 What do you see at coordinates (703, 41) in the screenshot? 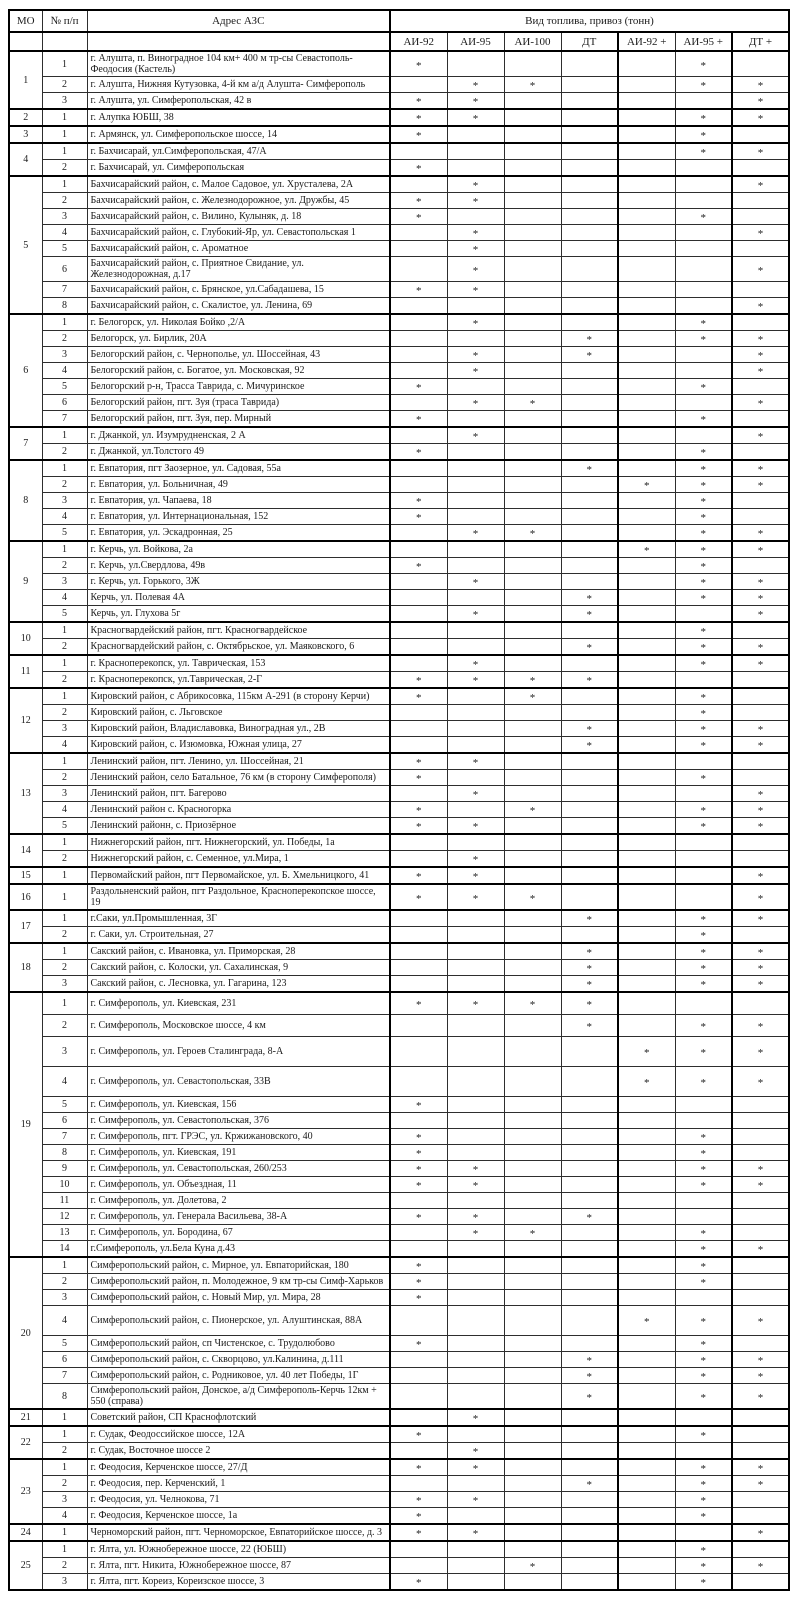
I see `header-fuel-ai95plus: АИ-95 +` at bounding box center [703, 41].